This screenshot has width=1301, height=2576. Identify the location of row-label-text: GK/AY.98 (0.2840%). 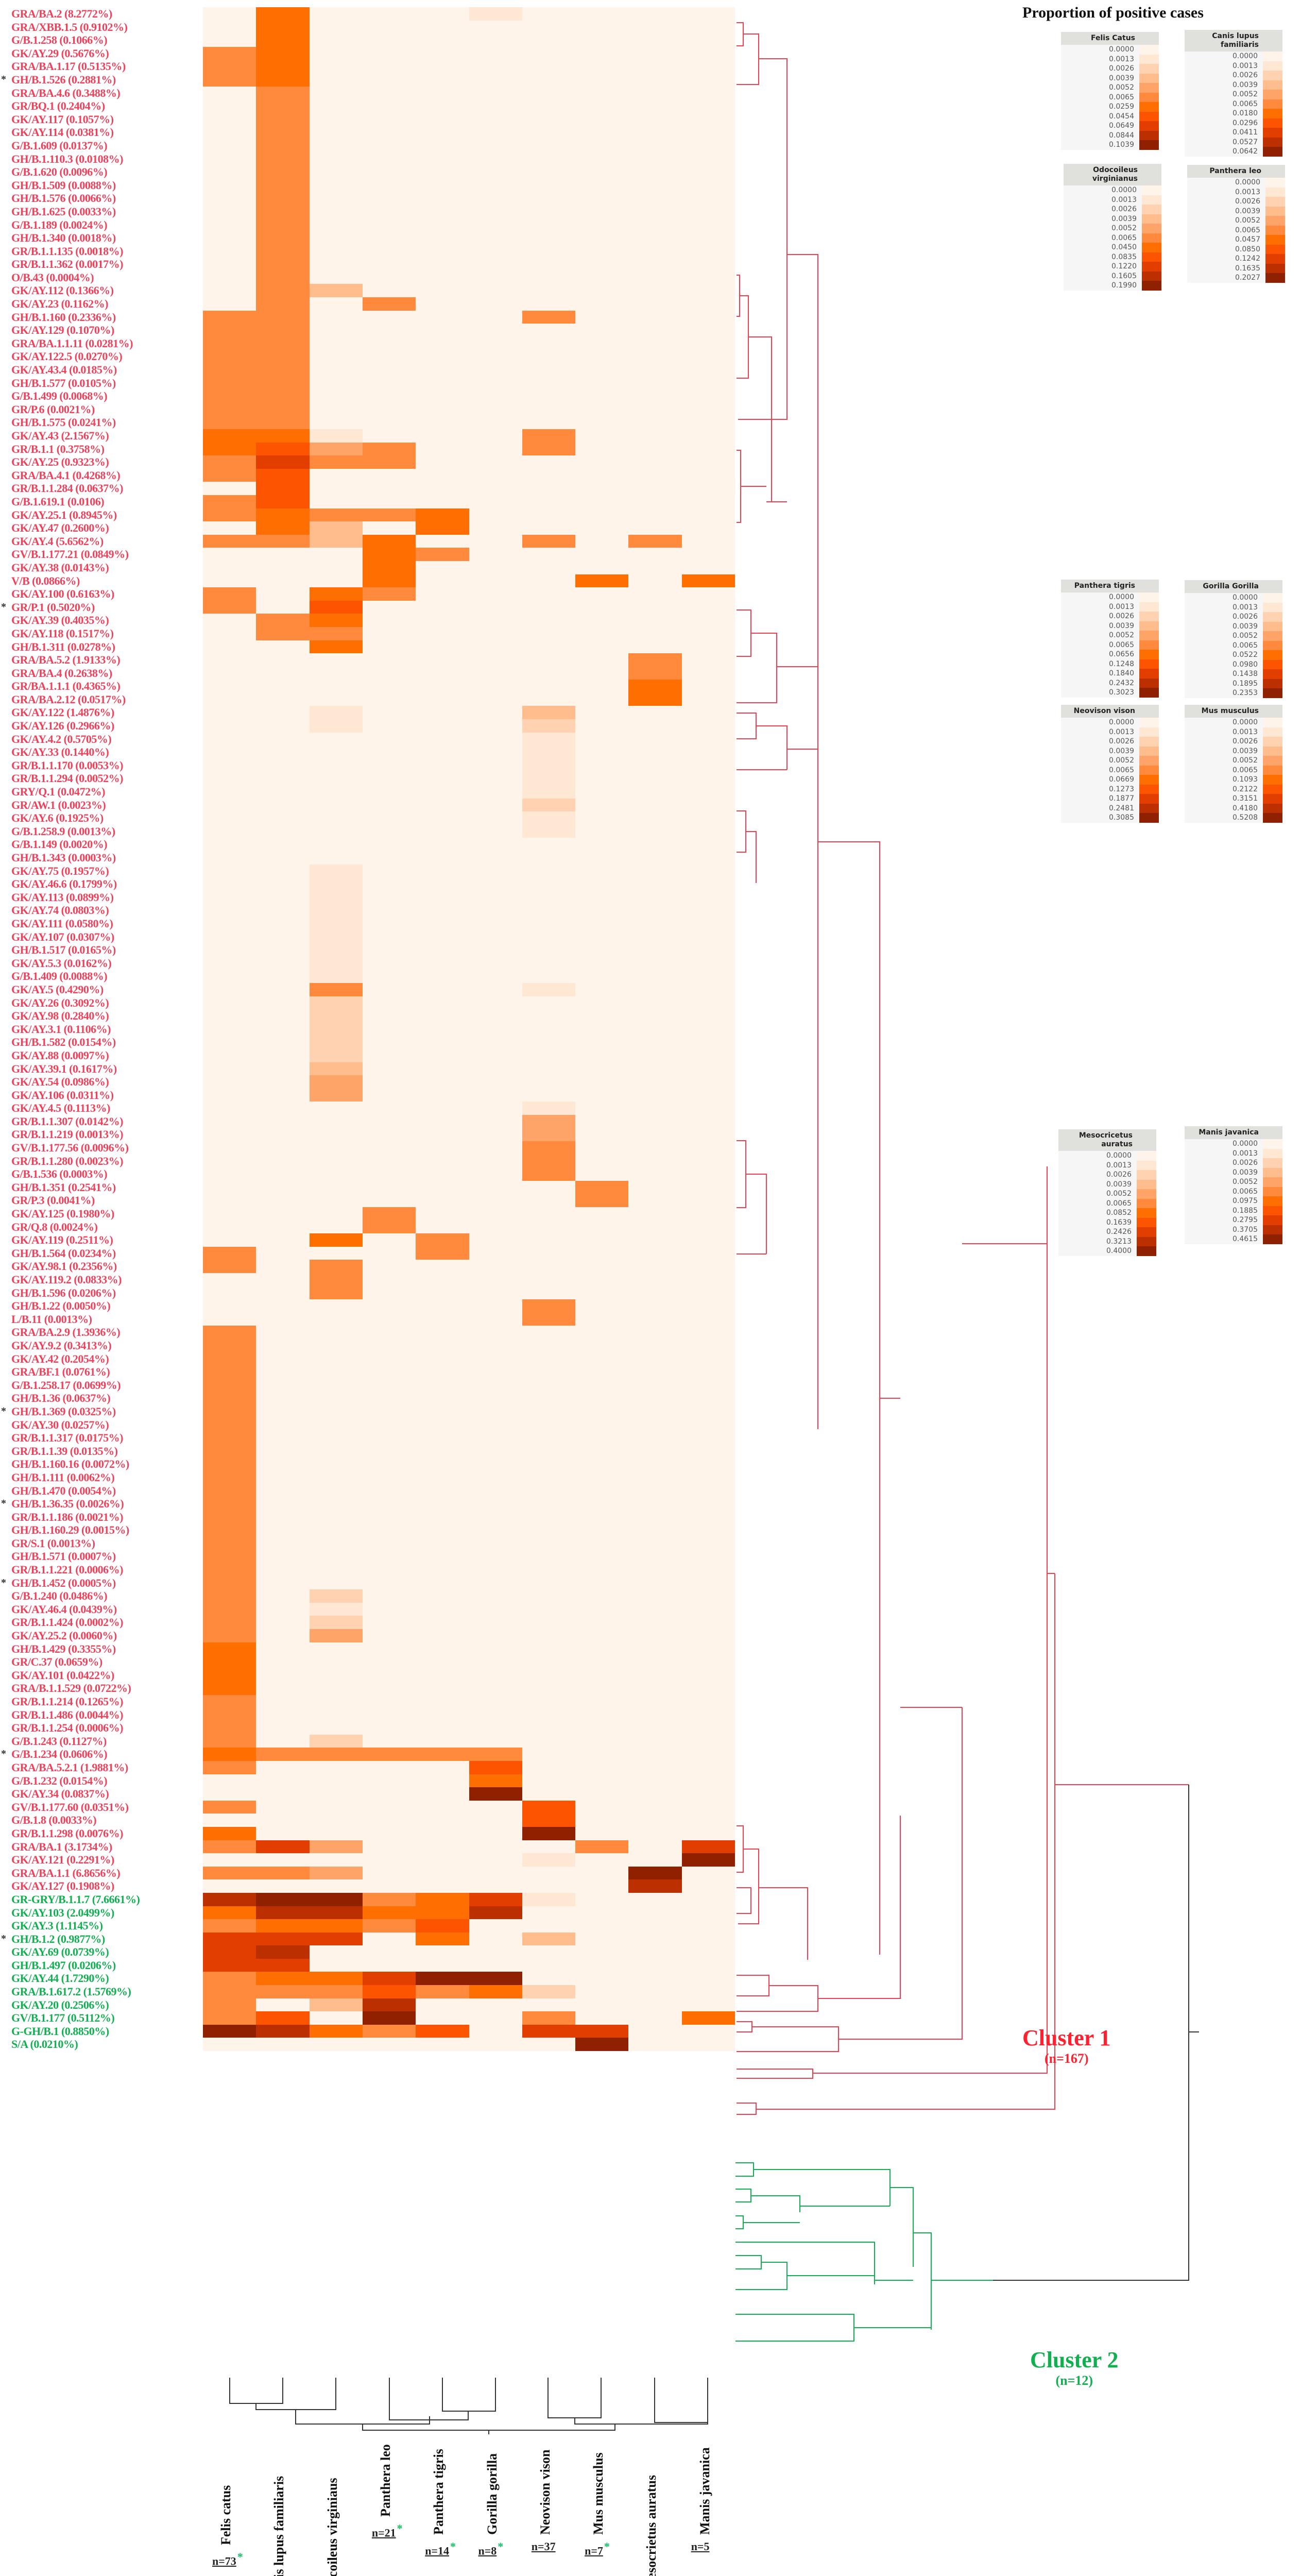
(60, 1016).